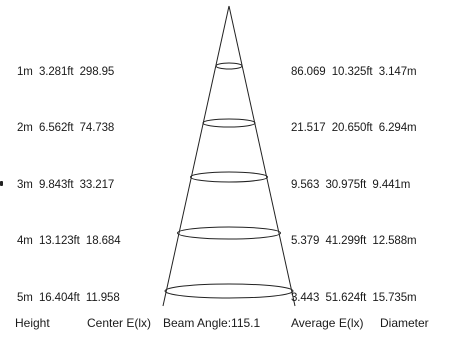  Describe the element at coordinates (32, 323) in the screenshot. I see `footer-height-label: Height` at that location.